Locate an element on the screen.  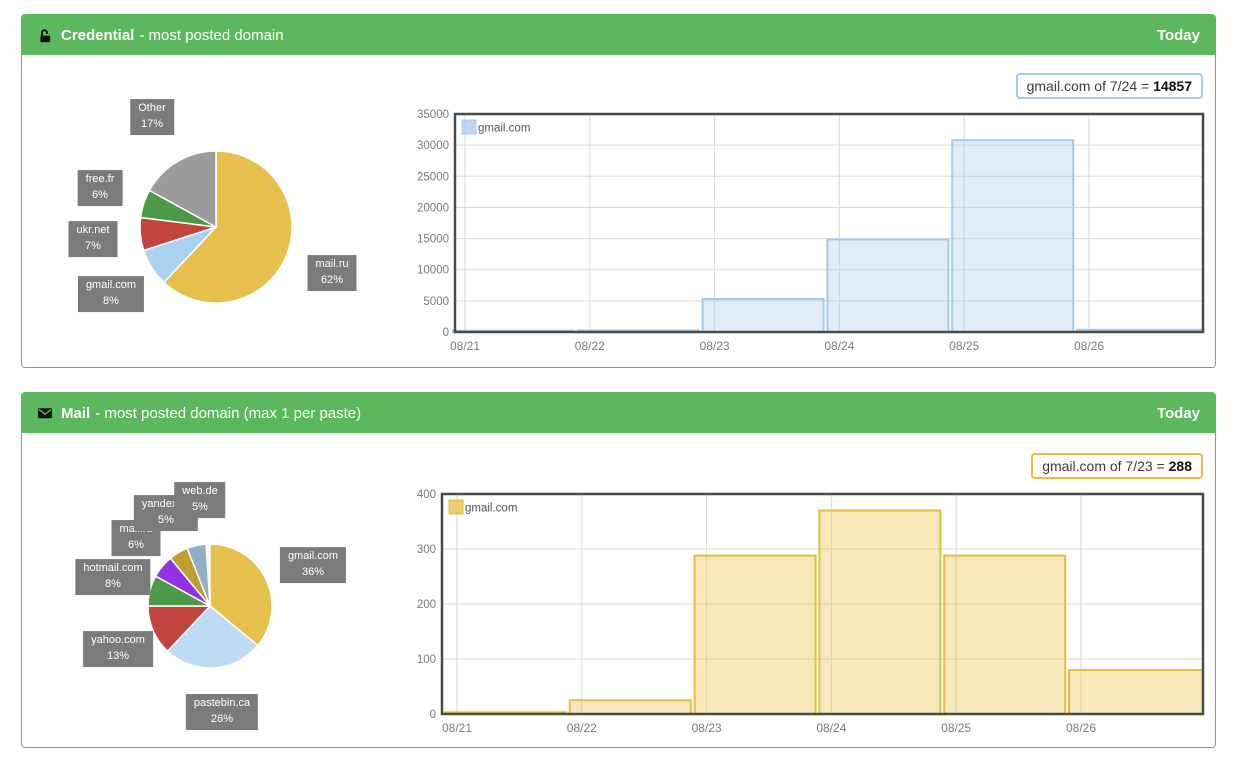
bar-08/22 is located at coordinates (630, 707).